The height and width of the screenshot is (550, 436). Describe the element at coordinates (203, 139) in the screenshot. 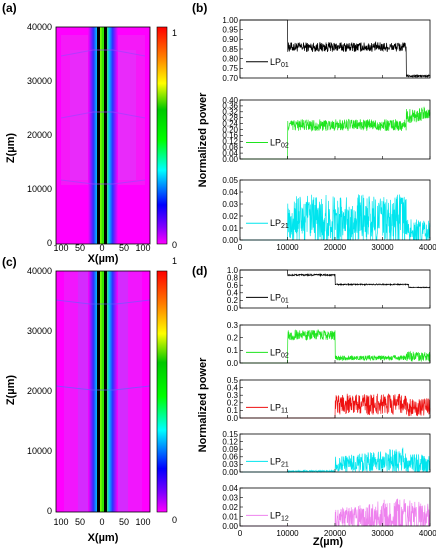

I see `lines-b-ylabel: Normalized power` at that location.